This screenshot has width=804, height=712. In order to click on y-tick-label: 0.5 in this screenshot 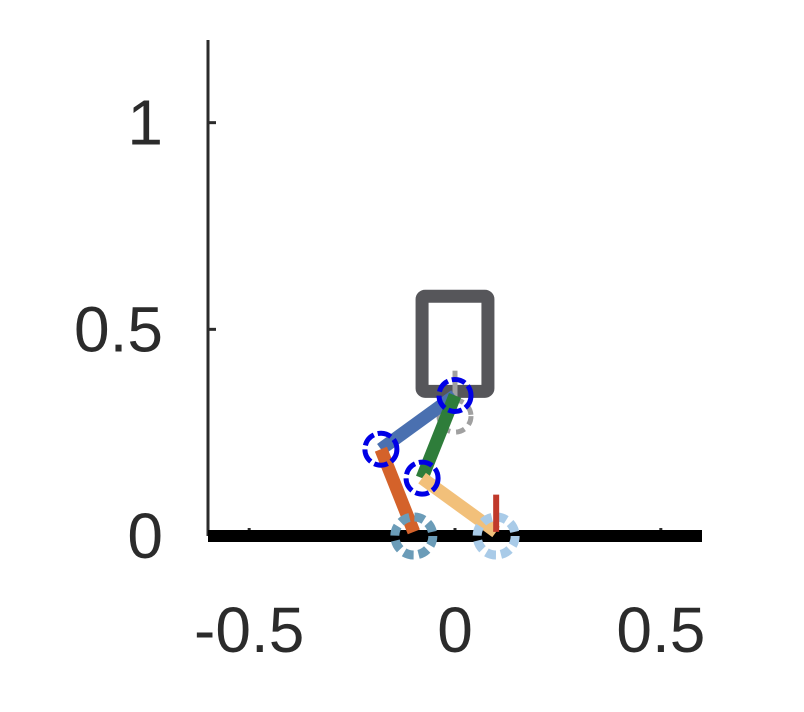, I will do `click(118, 329)`.